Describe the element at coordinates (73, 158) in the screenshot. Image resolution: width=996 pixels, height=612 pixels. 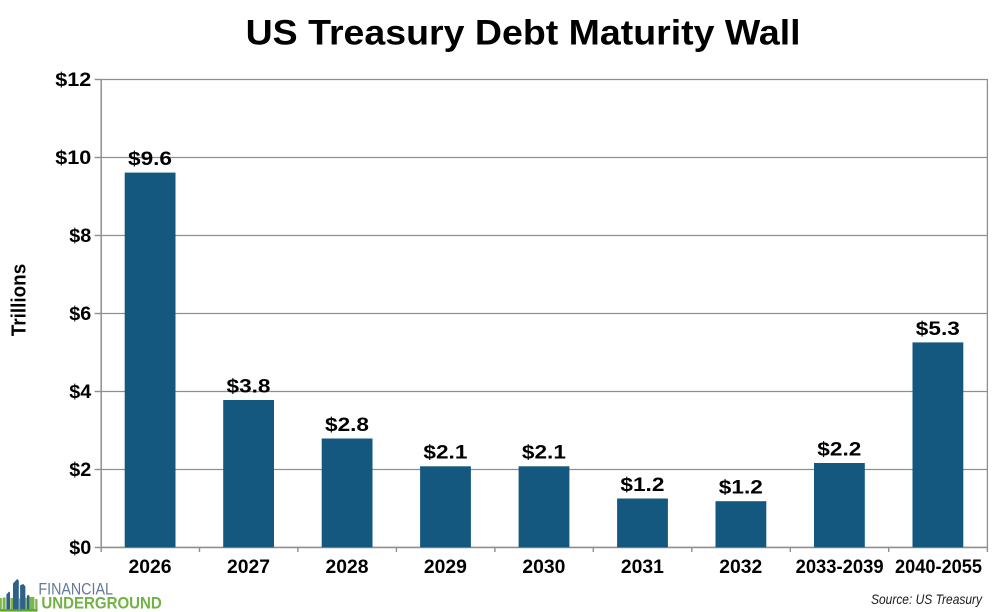
I see `svg-text: $10` at that location.